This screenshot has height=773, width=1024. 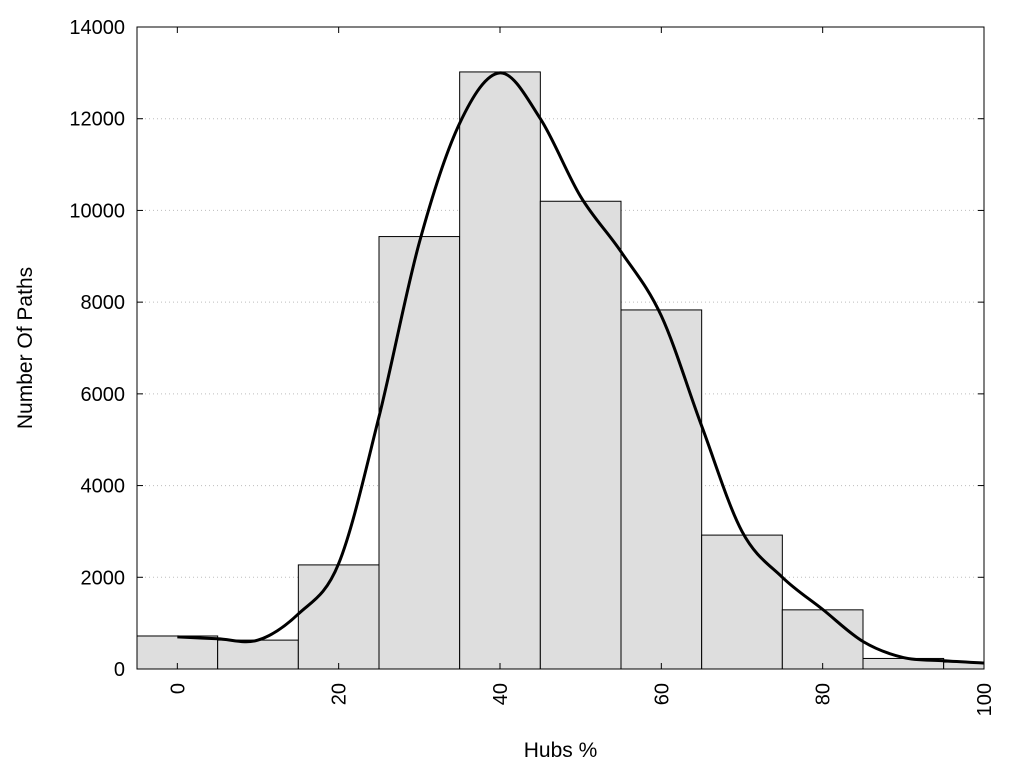 I want to click on x-axis-label: Hubs %, so click(x=561, y=750).